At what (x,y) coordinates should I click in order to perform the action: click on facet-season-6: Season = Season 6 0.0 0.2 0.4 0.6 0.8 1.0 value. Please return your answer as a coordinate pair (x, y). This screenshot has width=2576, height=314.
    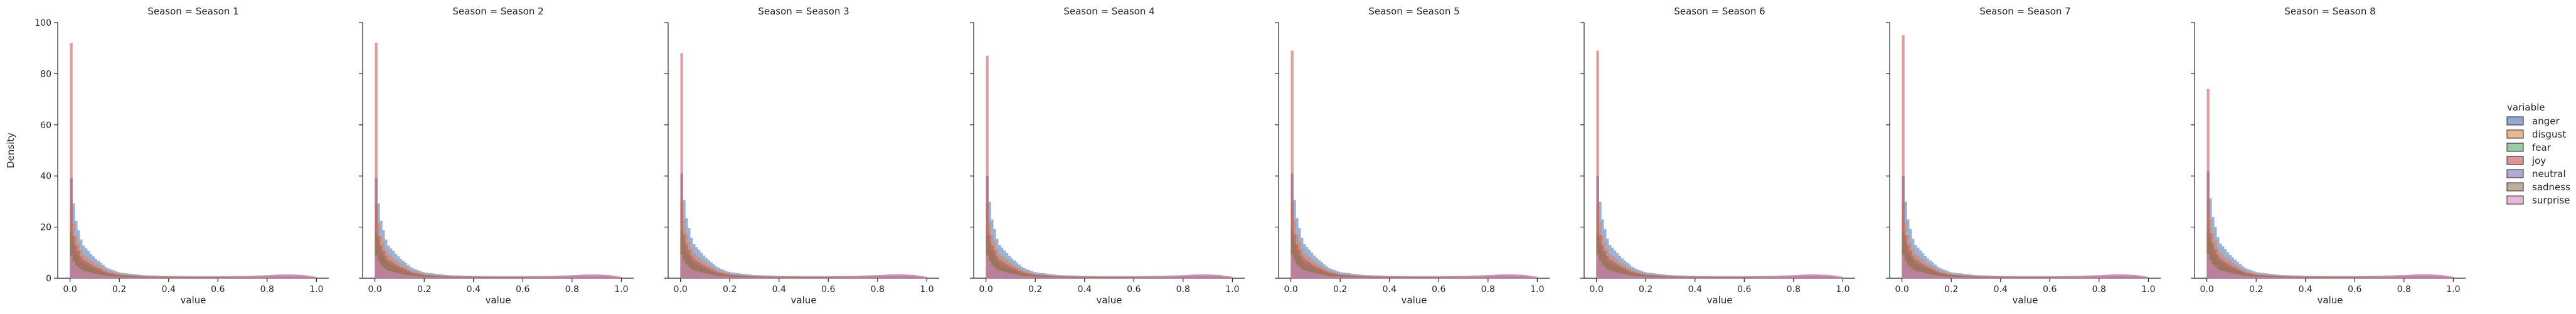
    Looking at the image, I should click on (1718, 156).